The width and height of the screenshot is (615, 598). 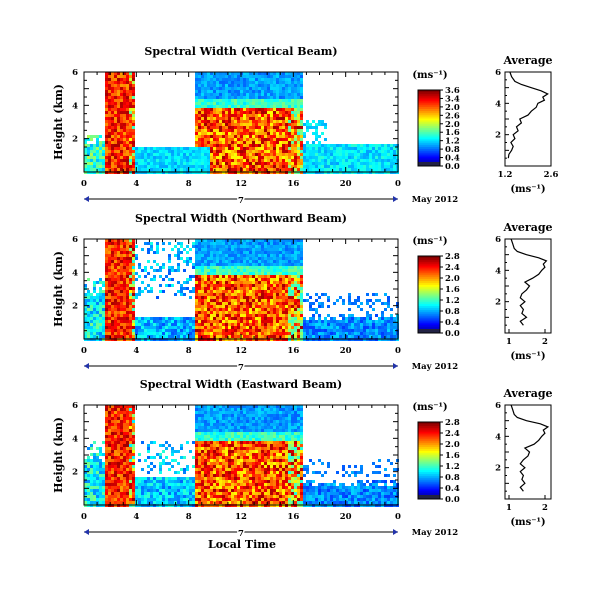 What do you see at coordinates (241, 218) in the screenshot?
I see `panel-title: Spectral Width (Northward Beam)` at bounding box center [241, 218].